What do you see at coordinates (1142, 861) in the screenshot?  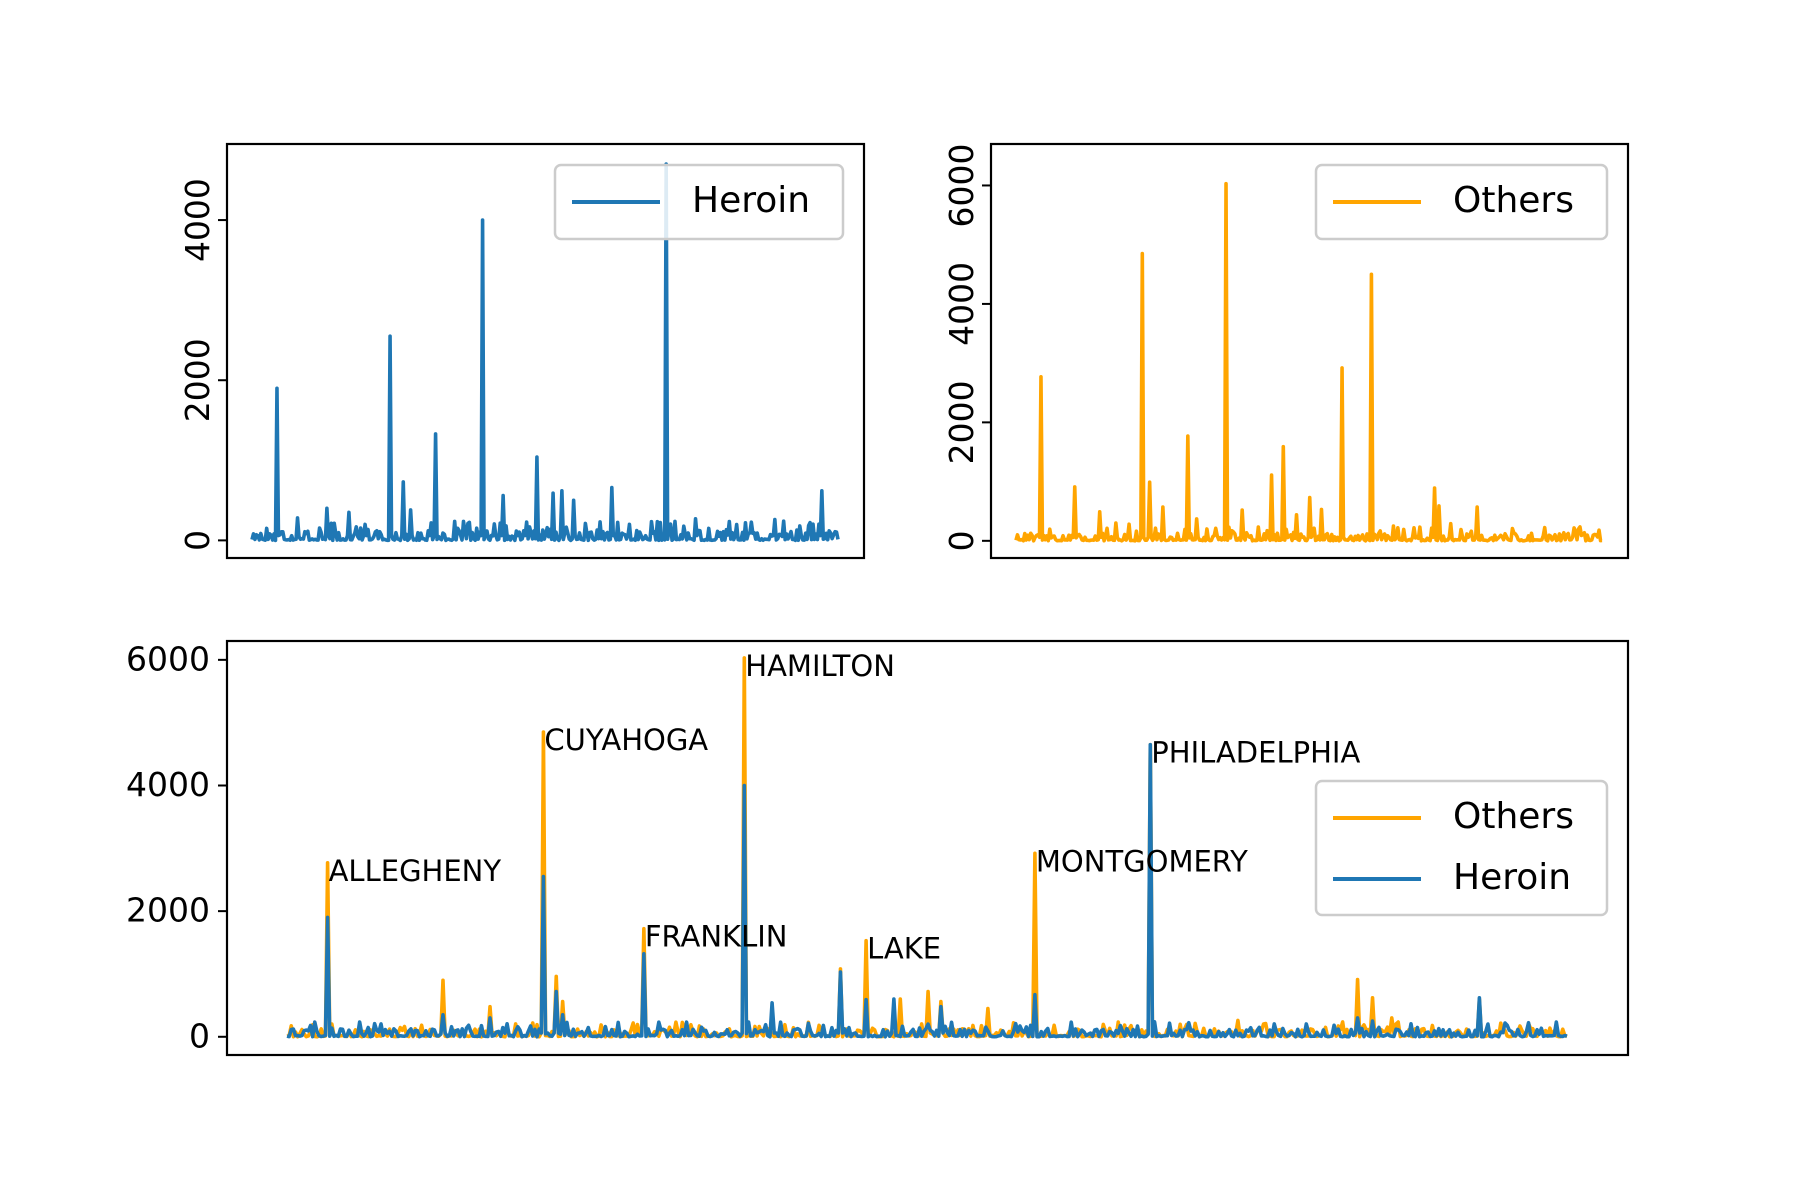 I see `annotation-montgomery: MONTGOMERY` at bounding box center [1142, 861].